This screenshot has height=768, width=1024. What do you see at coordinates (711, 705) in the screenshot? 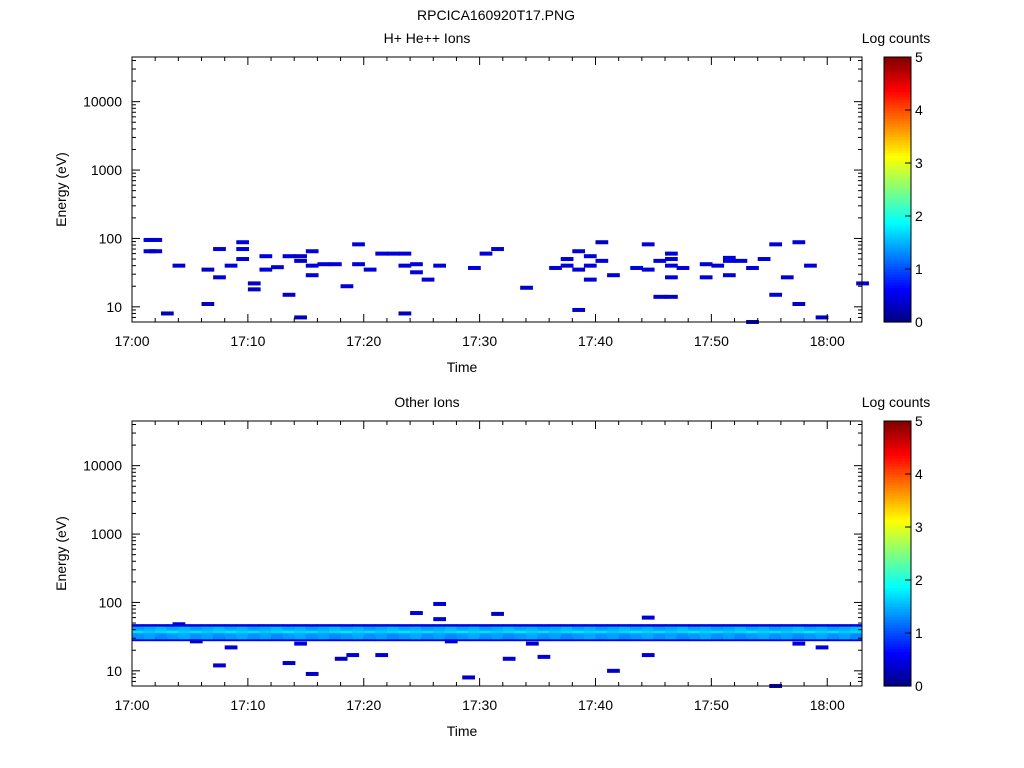
I see `x-tick-label: 17:50` at bounding box center [711, 705].